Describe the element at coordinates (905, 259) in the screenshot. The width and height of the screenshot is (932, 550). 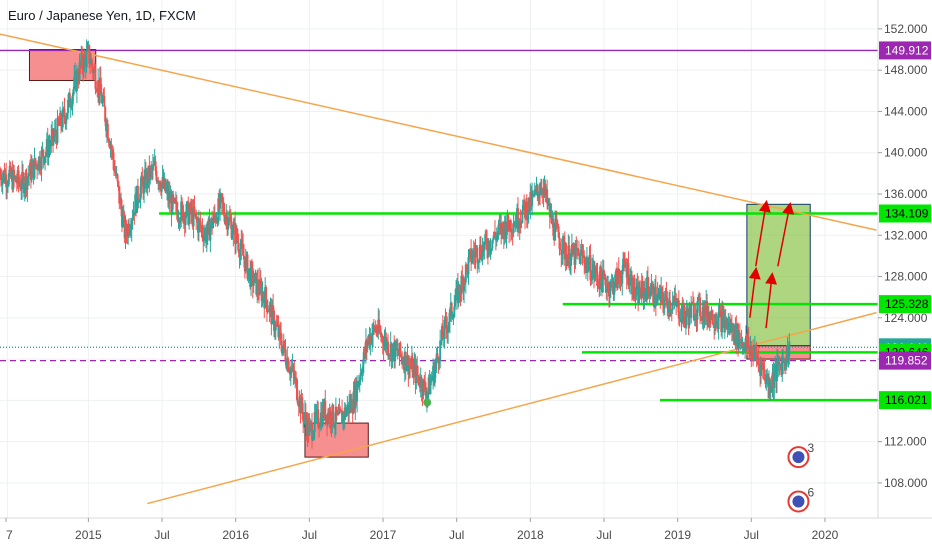
I see `price-axis-bg` at that location.